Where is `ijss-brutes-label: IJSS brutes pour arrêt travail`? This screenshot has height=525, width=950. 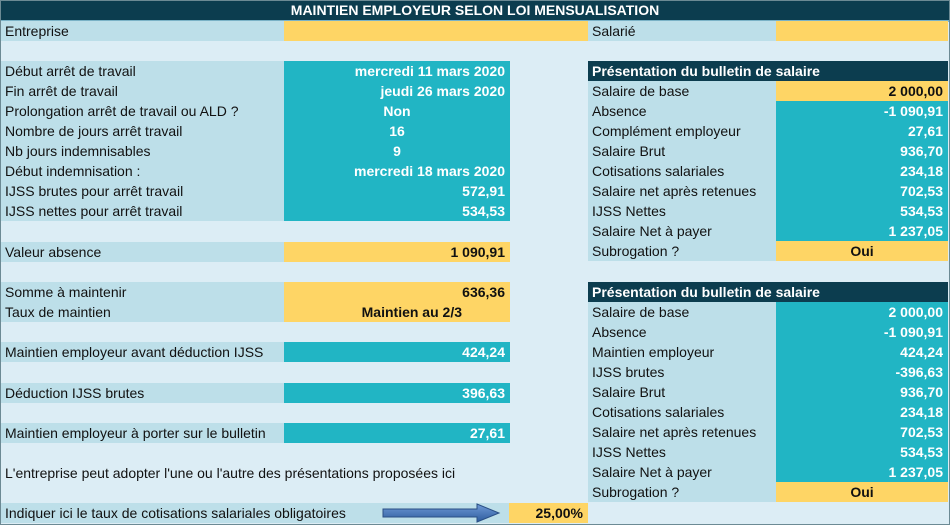
ijss-brutes-label: IJSS brutes pour arrêt travail is located at coordinates (142, 191).